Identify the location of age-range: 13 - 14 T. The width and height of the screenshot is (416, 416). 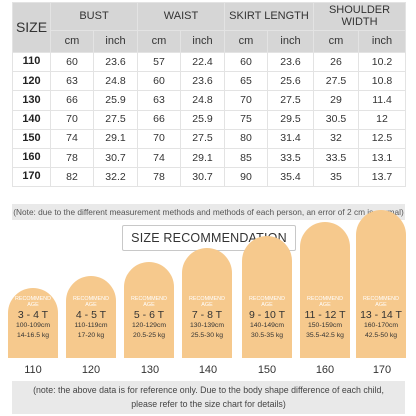
(381, 315).